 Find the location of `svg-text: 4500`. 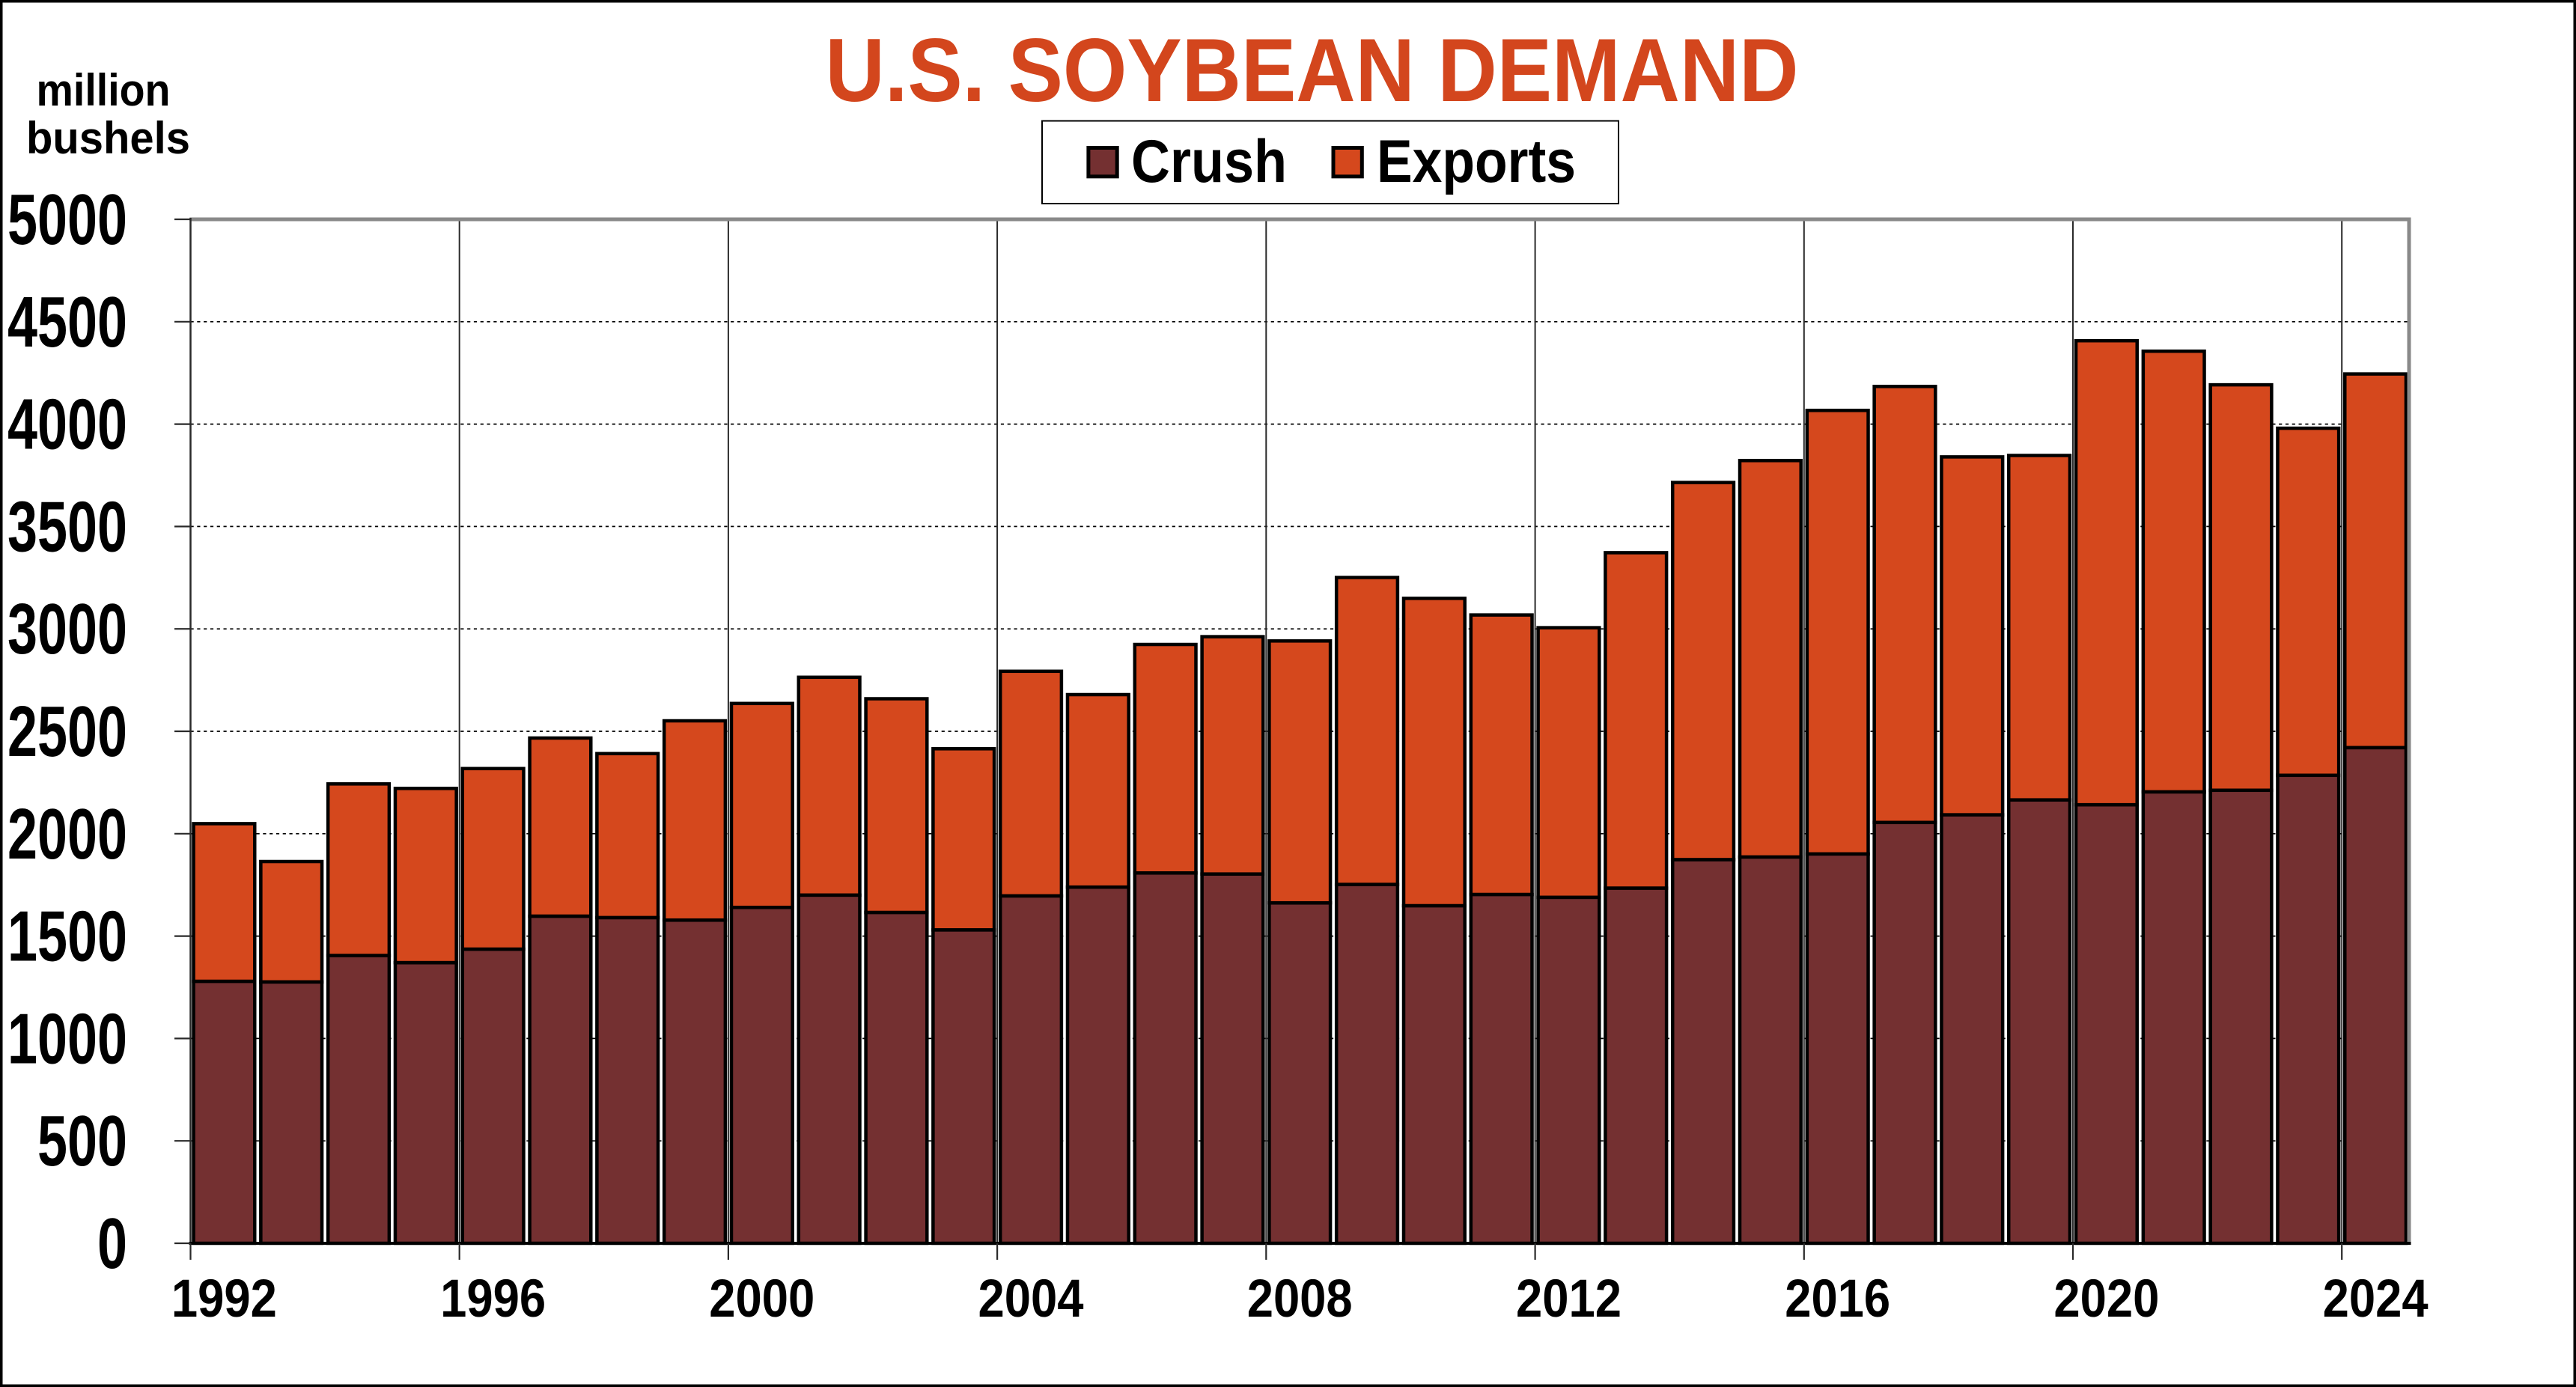

svg-text: 4500 is located at coordinates (67, 322).